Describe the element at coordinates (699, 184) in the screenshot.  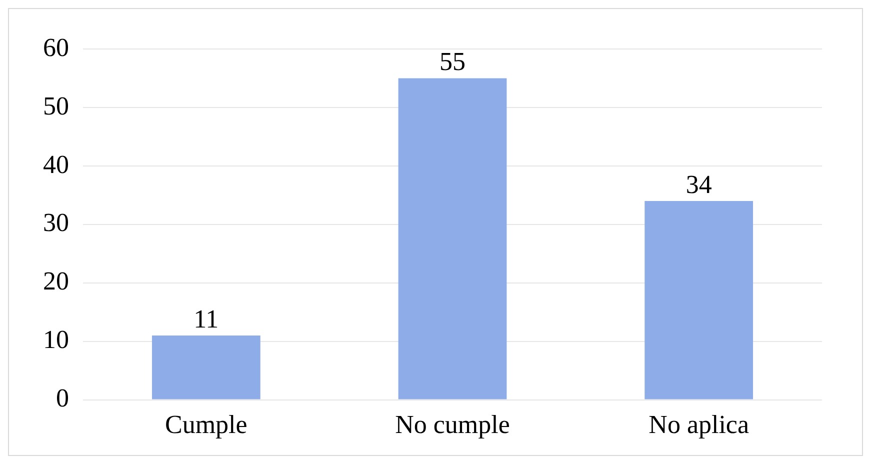
I see `data-label: 34` at that location.